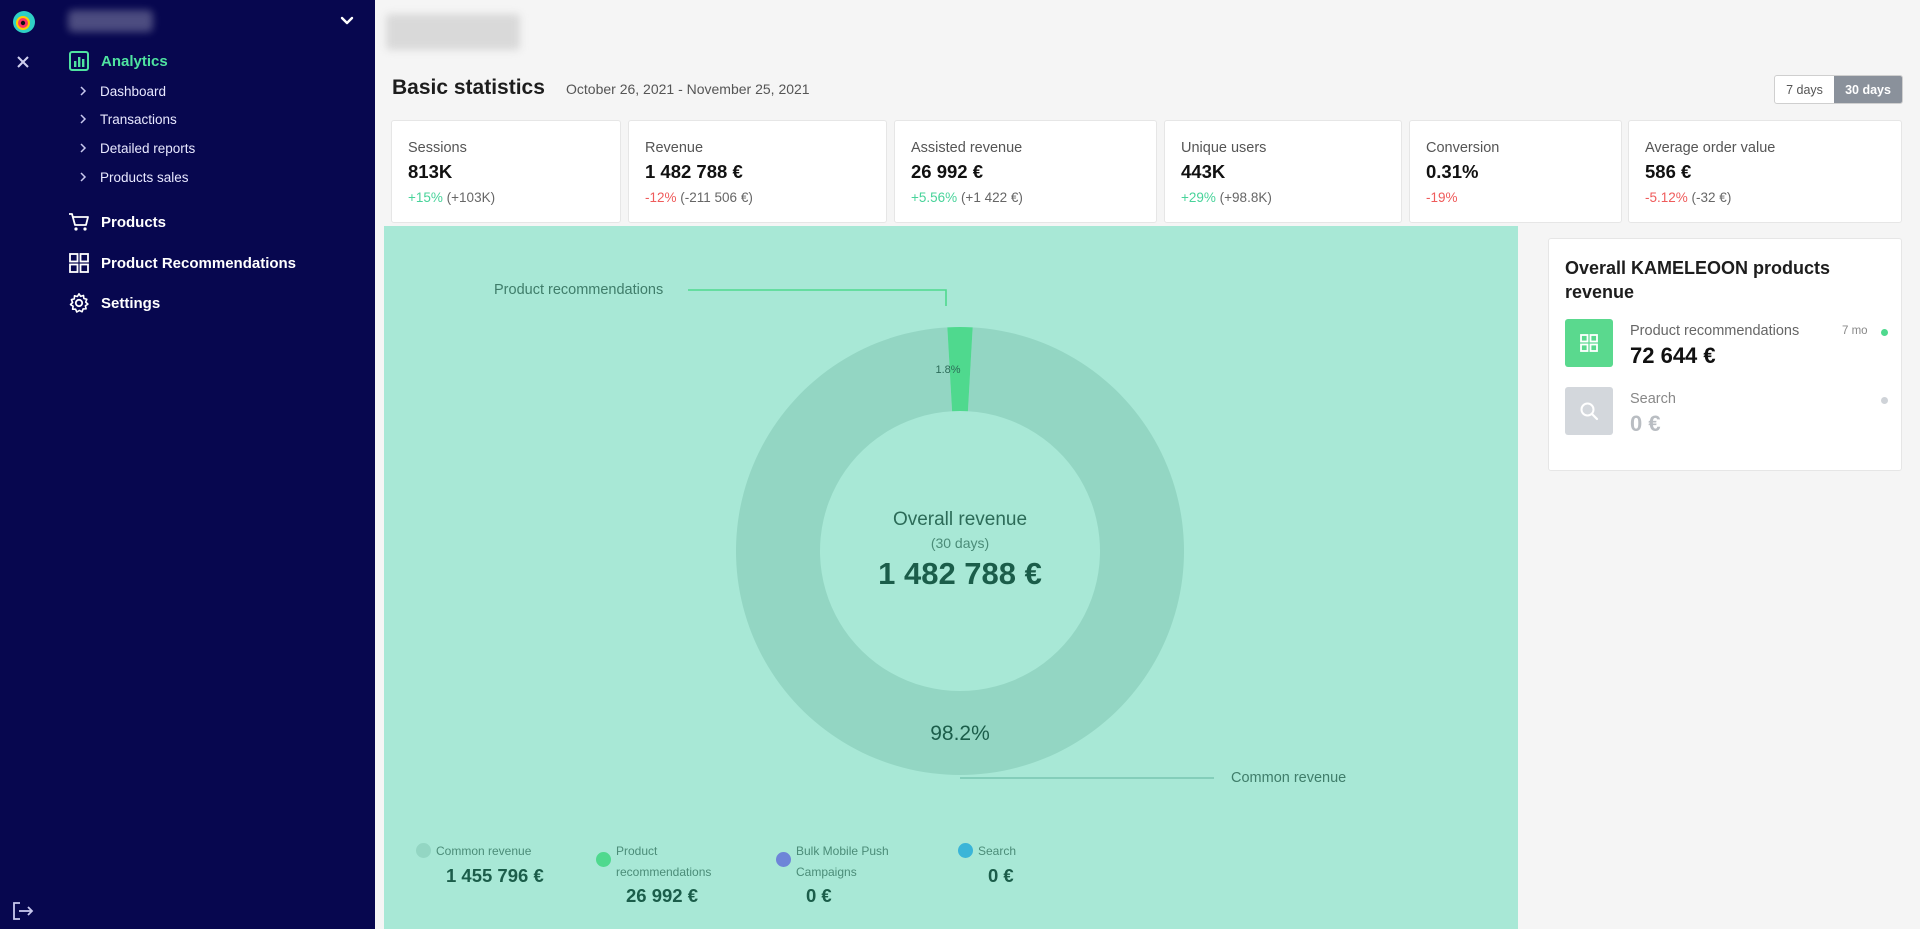 The width and height of the screenshot is (1920, 929). Describe the element at coordinates (1224, 148) in the screenshot. I see `stat-label: Unique users` at that location.